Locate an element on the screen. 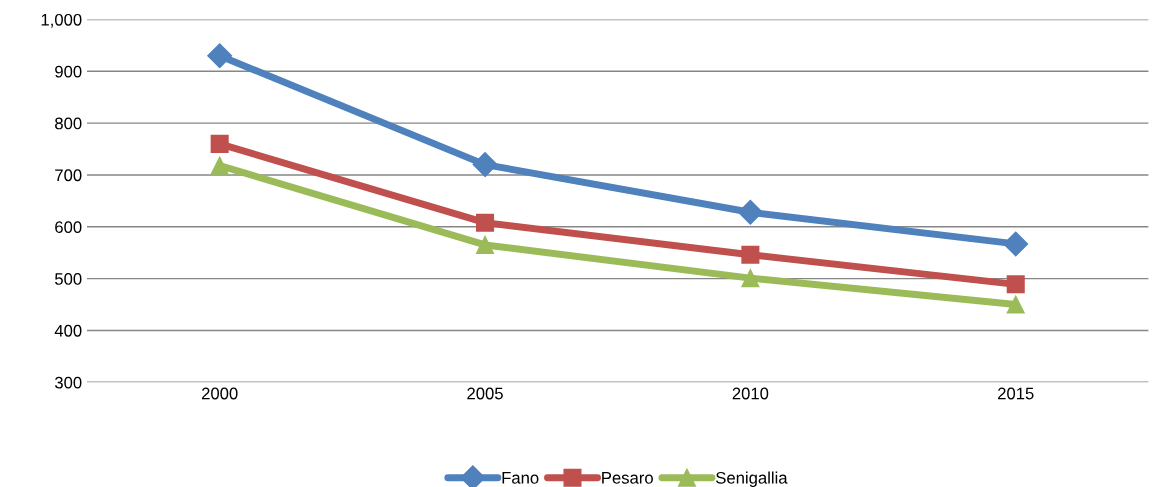 The image size is (1160, 487). y-tick-label: 500 is located at coordinates (68, 279).